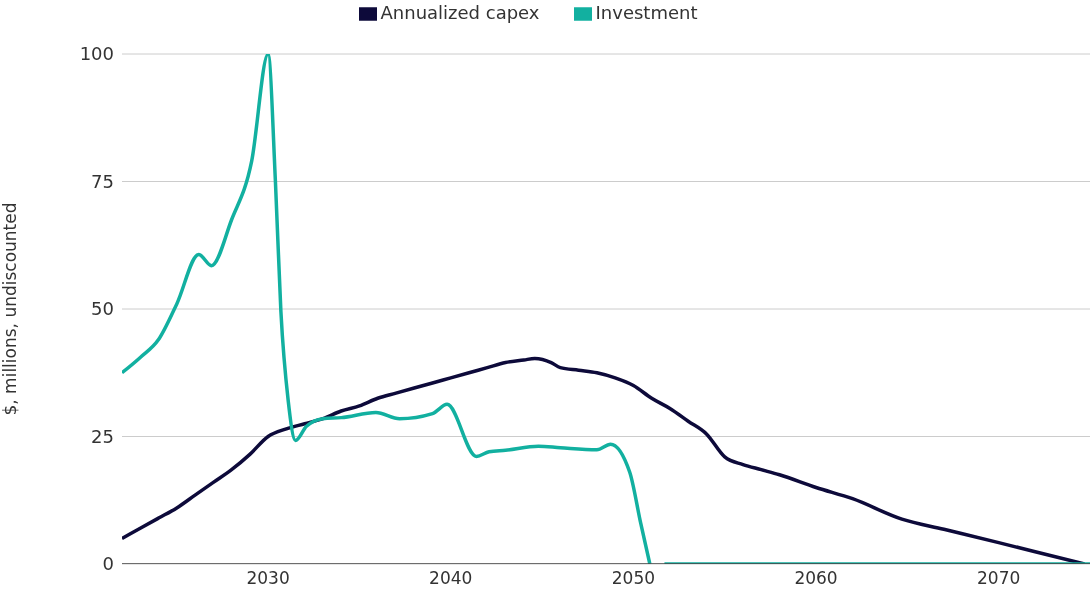 The width and height of the screenshot is (1091, 607). What do you see at coordinates (816, 578) in the screenshot?
I see `x-tick-label: 2060` at bounding box center [816, 578].